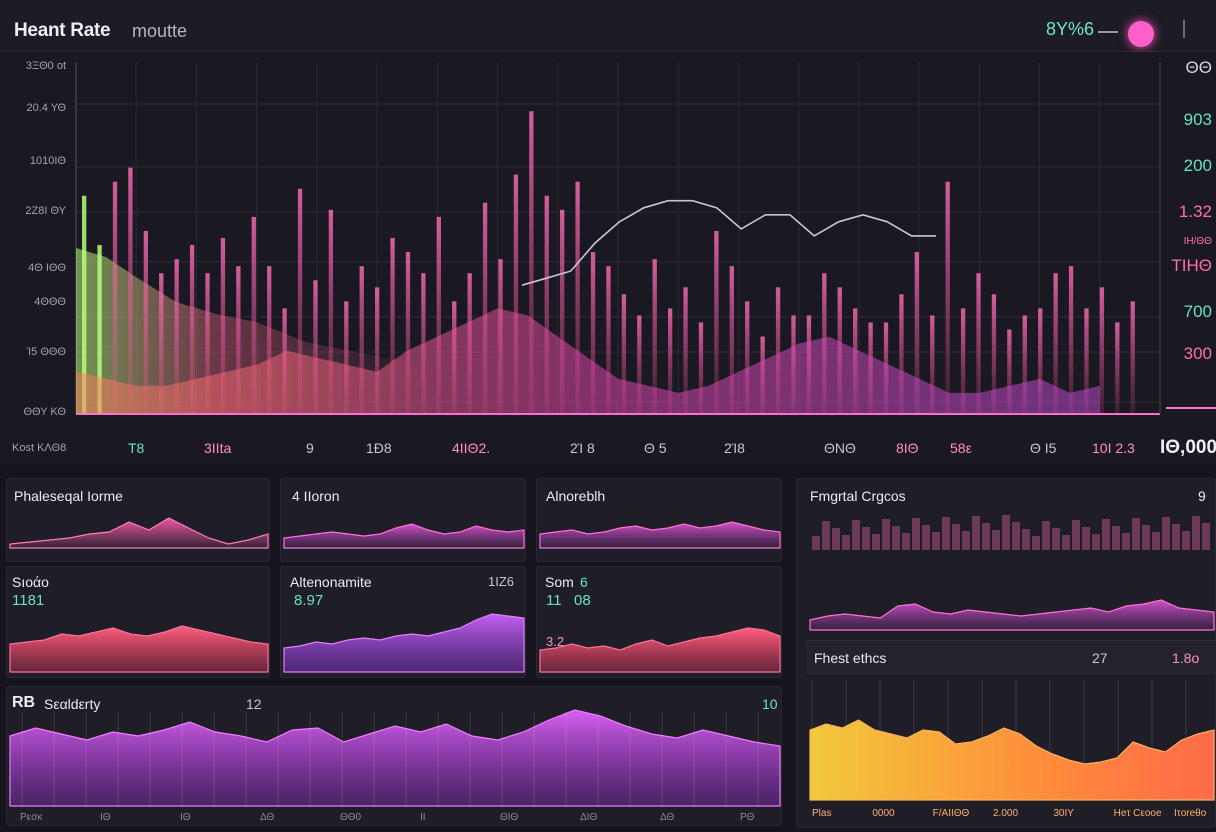 This screenshot has width=1216, height=832. What do you see at coordinates (501, 581) in the screenshot?
I see `panel-6-value: 1ΙΖ6` at bounding box center [501, 581].